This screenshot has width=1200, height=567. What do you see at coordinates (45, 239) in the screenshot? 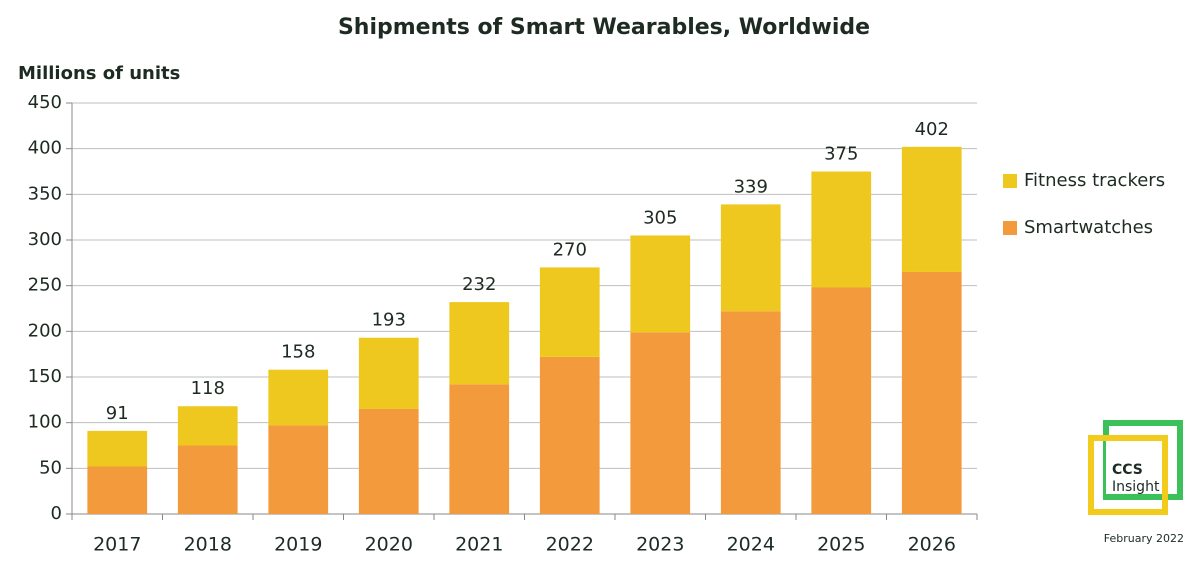
I see `y-tick-label: 300` at bounding box center [45, 239].